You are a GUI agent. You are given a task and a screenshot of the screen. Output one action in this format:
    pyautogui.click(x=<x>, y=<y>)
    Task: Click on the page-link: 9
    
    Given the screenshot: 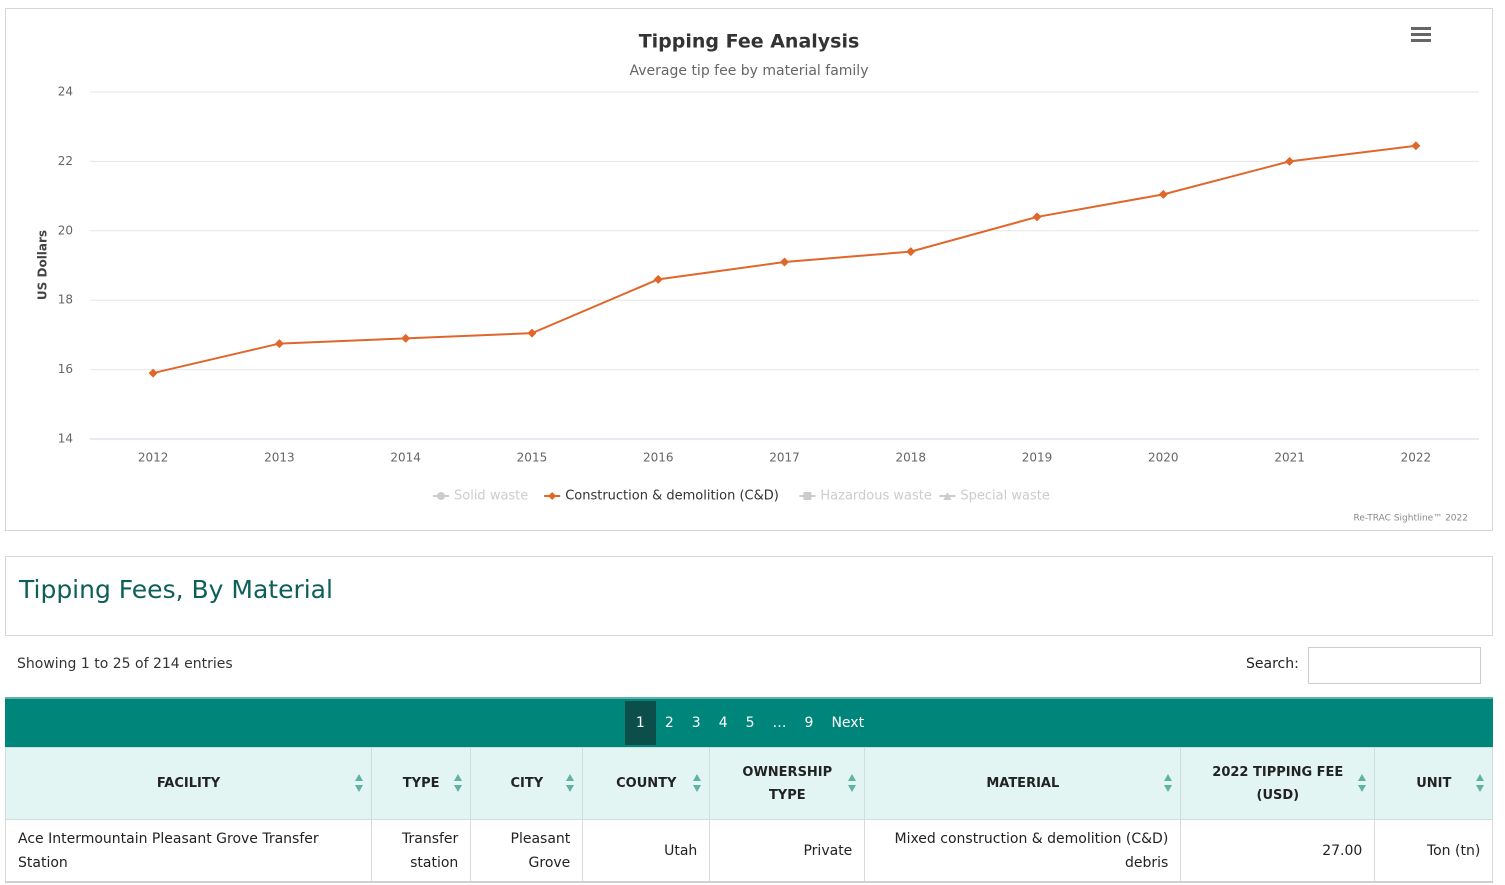 What is the action you would take?
    pyautogui.click(x=809, y=723)
    